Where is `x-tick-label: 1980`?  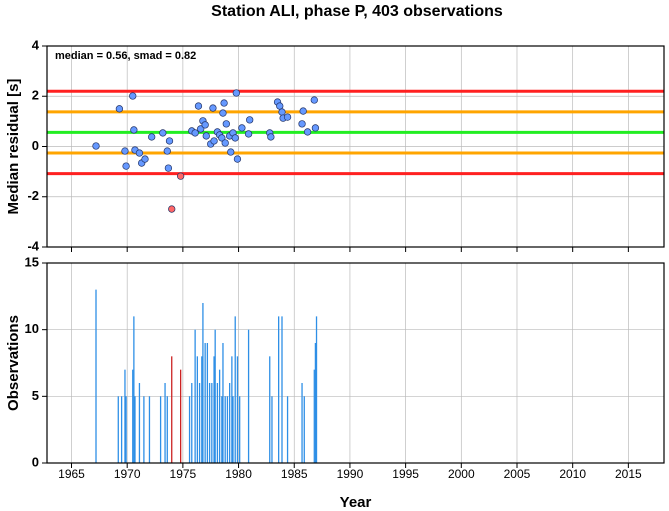
x-tick-label: 1980 is located at coordinates (238, 474).